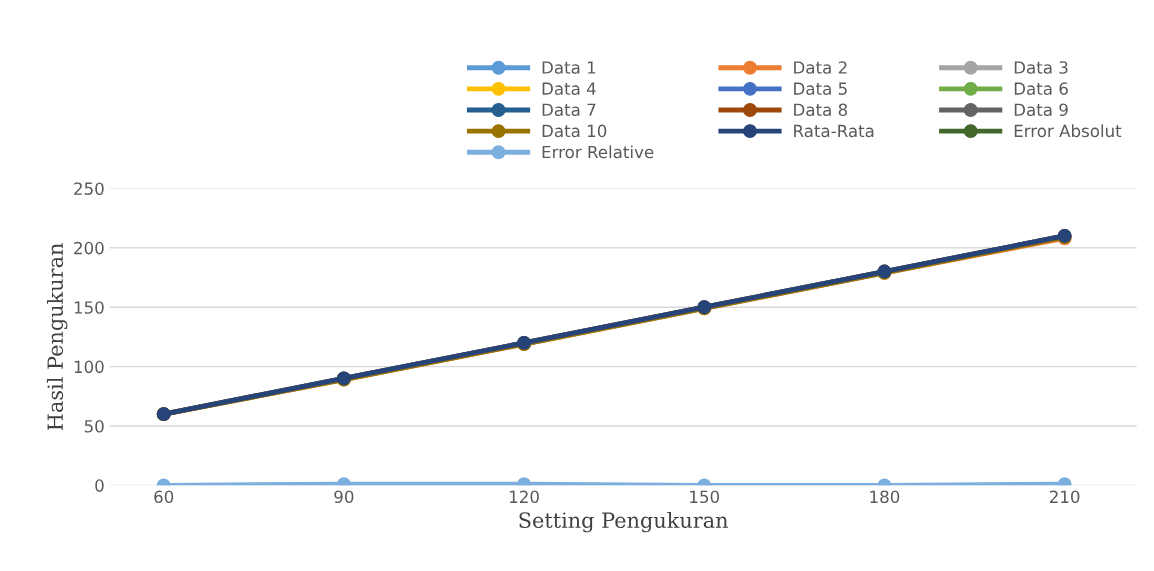 This screenshot has height=571, width=1154. I want to click on legend-label: Data 4, so click(569, 88).